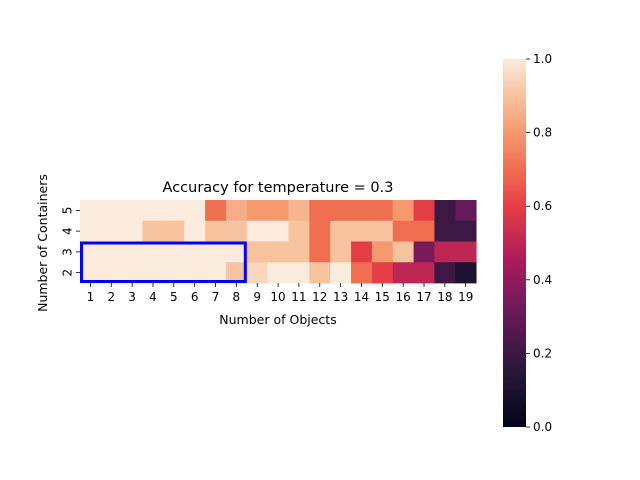  Describe the element at coordinates (340, 297) in the screenshot. I see `x-tick-label: 13` at that location.